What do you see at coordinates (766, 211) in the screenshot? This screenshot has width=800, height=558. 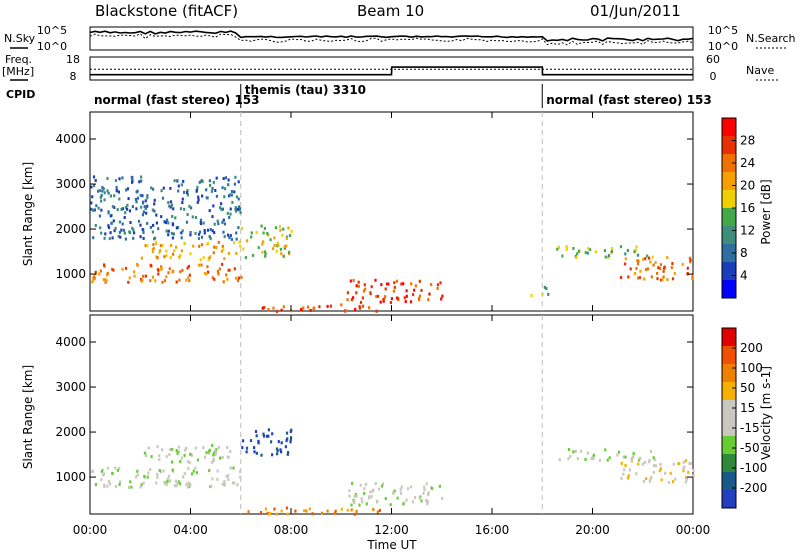 I see `power-colorbar-label: Power [dB]` at bounding box center [766, 211].